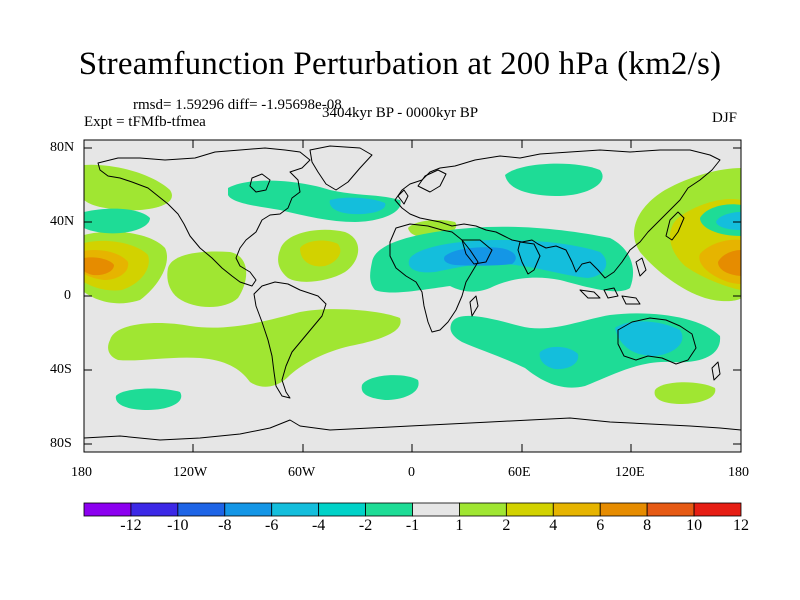 The width and height of the screenshot is (800, 600). I want to click on colorbar-label: -12, so click(131, 525).